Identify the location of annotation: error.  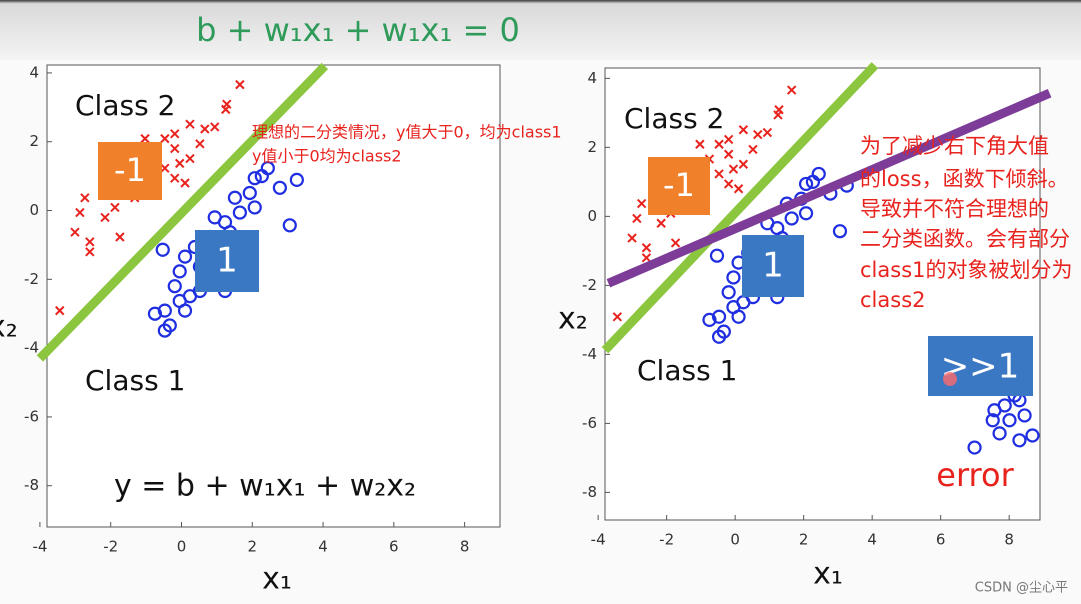
(975, 475).